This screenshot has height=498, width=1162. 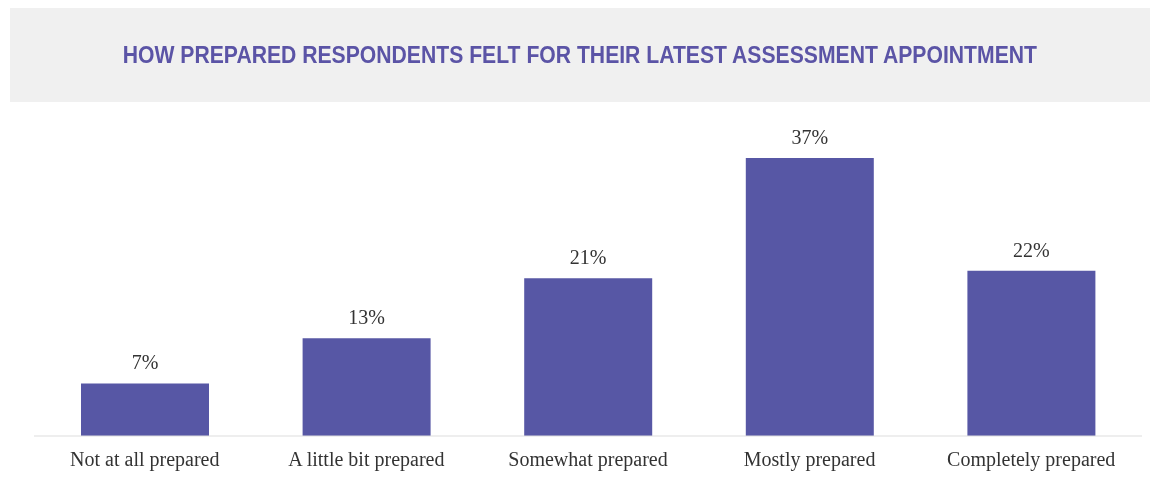 What do you see at coordinates (145, 362) in the screenshot?
I see `data-label: 7%` at bounding box center [145, 362].